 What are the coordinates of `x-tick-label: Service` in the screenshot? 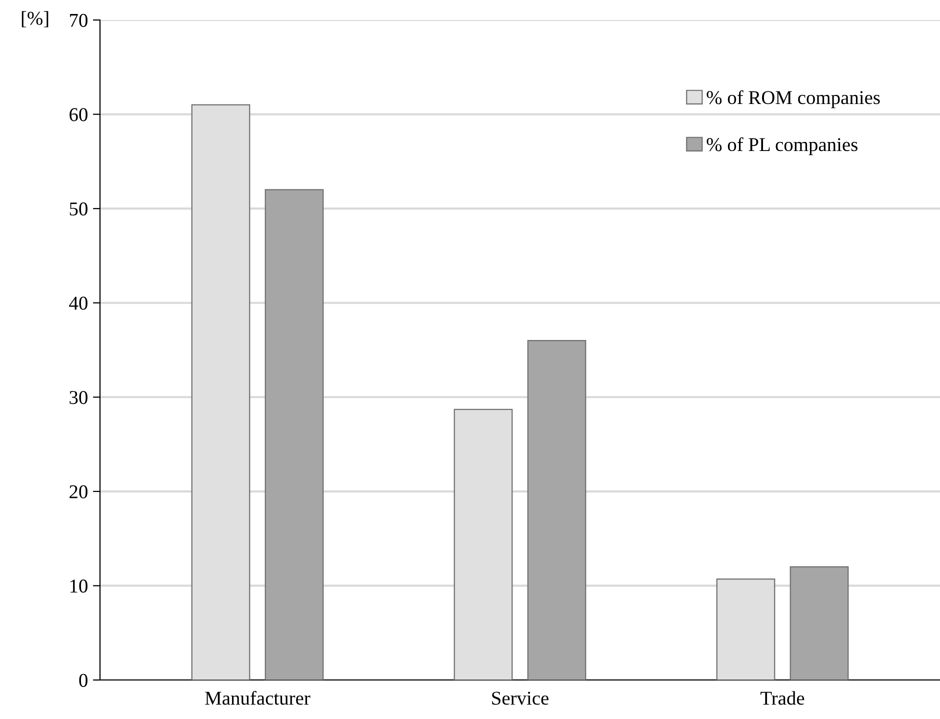 It's located at (520, 698).